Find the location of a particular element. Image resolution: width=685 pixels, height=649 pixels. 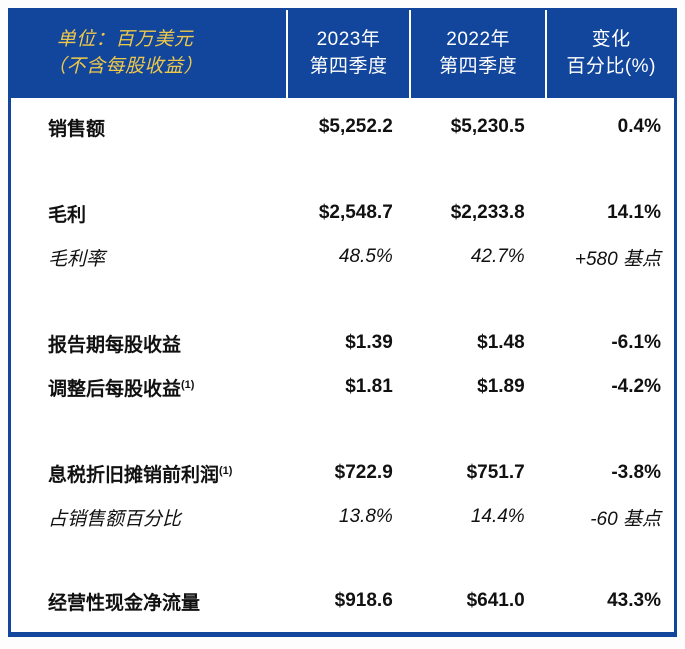

header-2023-line1: 2023年 is located at coordinates (348, 40).